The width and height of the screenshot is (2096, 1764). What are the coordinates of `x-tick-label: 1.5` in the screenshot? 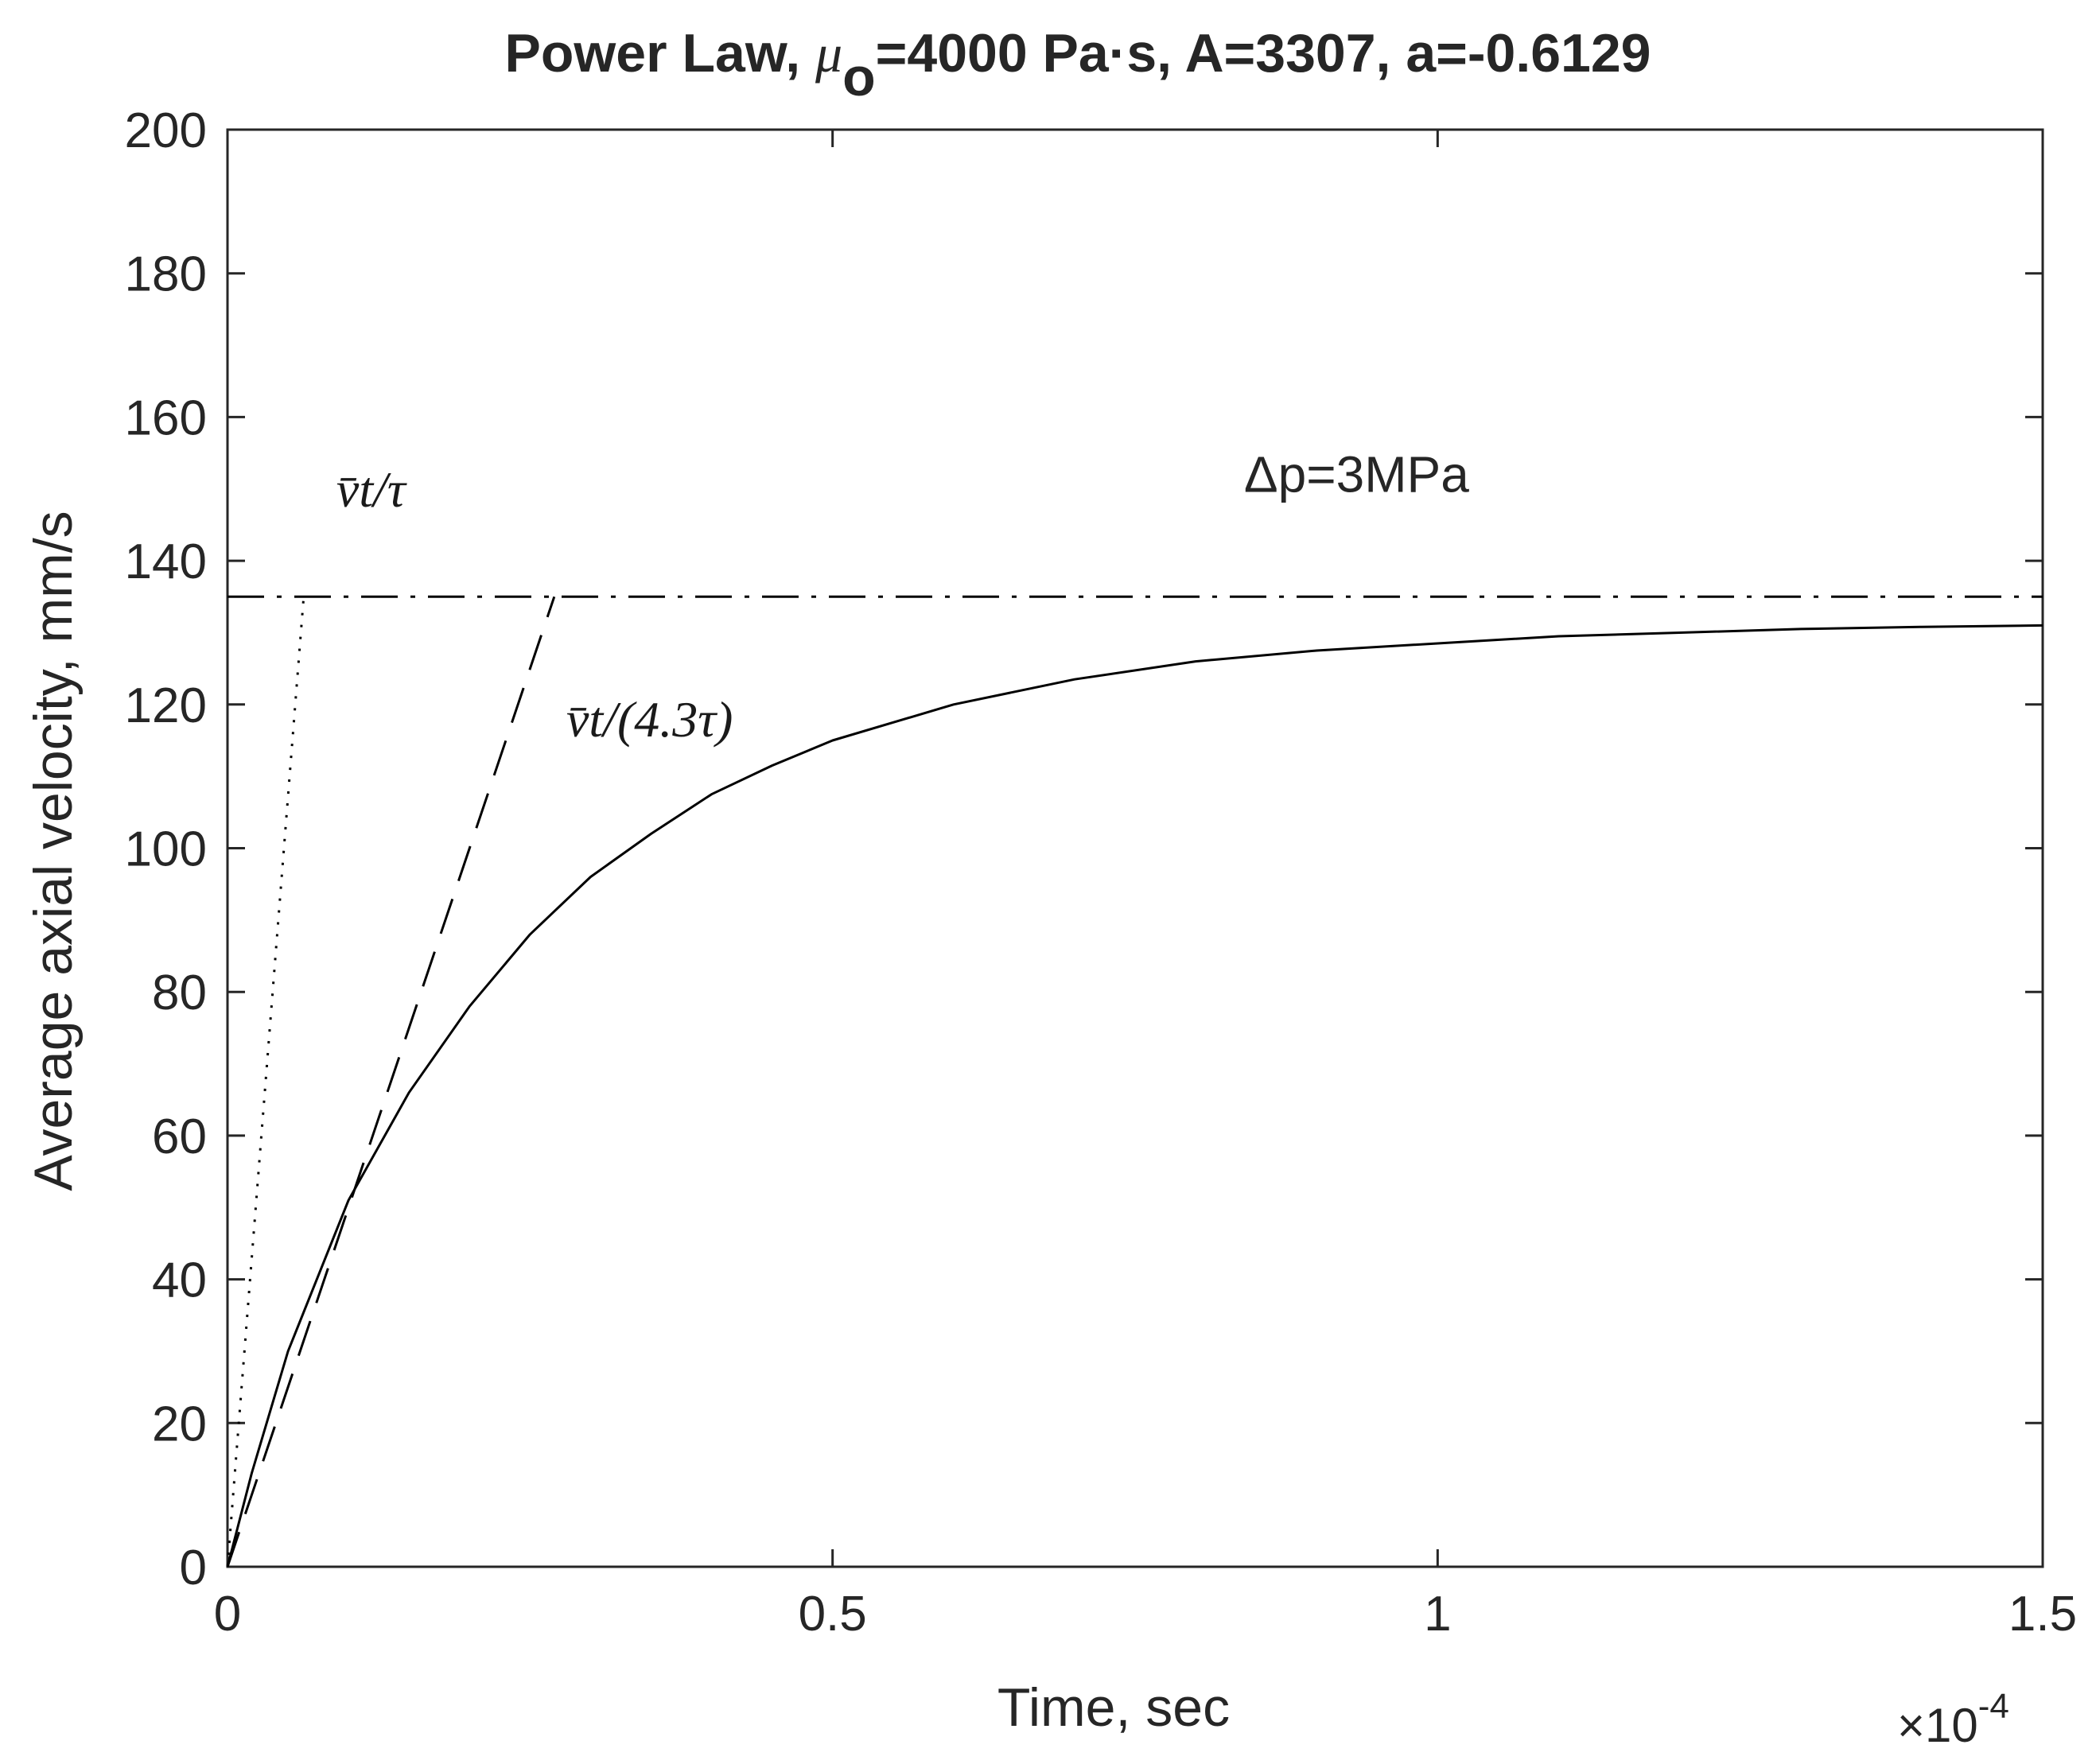 It's located at (2043, 1614).